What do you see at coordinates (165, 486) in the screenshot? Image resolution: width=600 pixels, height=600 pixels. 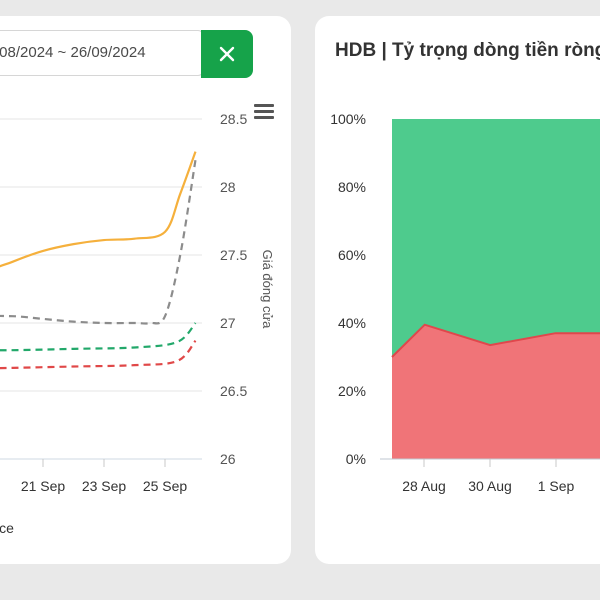 I see `x-tick-label: 25 Sep` at bounding box center [165, 486].